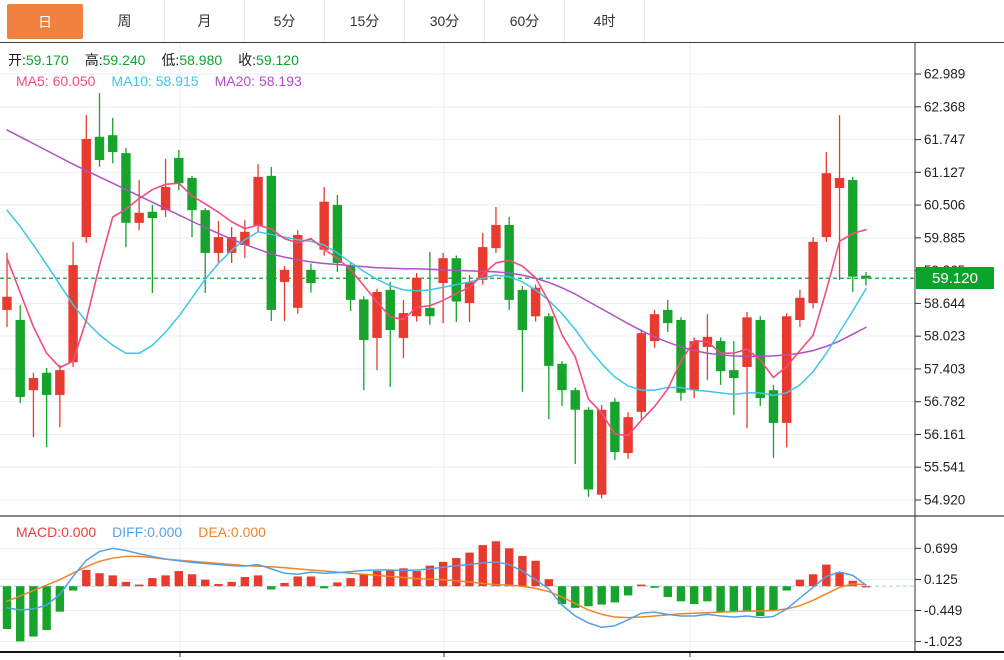 The width and height of the screenshot is (1004, 660). Describe the element at coordinates (125, 21) in the screenshot. I see `tab-timeframe-1: 周` at that location.